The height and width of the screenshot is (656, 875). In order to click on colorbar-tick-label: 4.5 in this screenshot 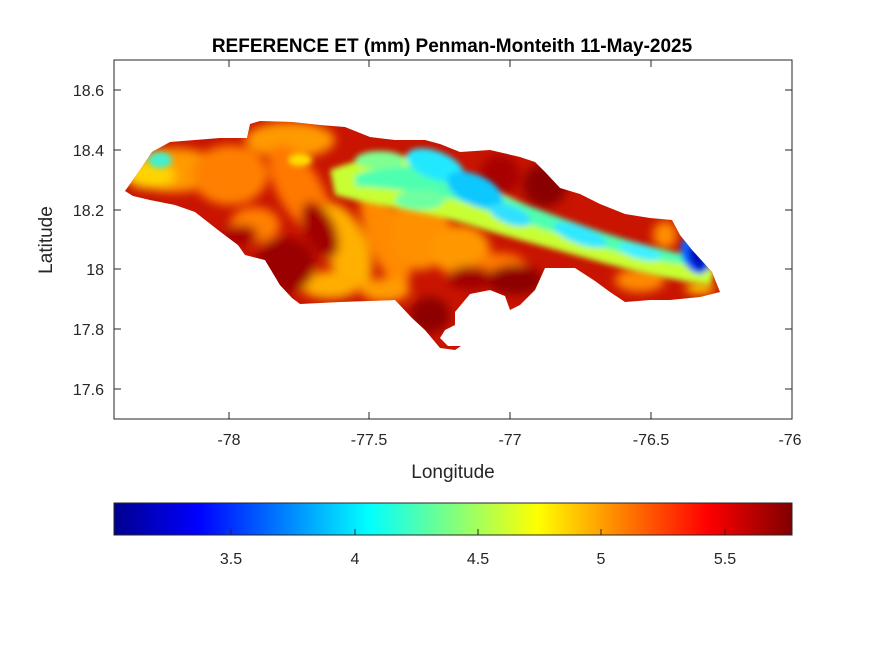, I will do `click(478, 559)`.